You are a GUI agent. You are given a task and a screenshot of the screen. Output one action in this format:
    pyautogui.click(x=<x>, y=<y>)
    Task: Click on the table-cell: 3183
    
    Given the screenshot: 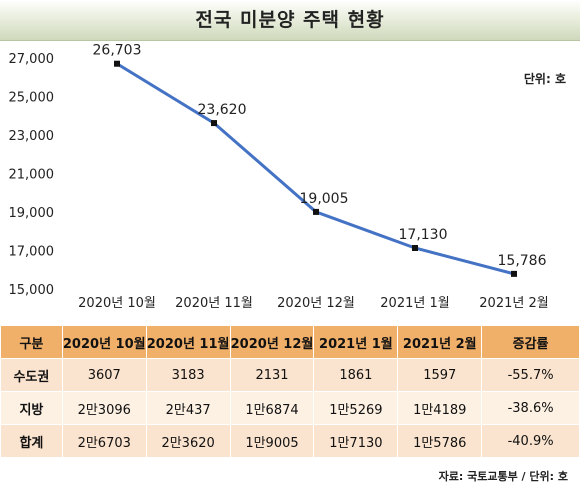 What is the action you would take?
    pyautogui.click(x=188, y=375)
    